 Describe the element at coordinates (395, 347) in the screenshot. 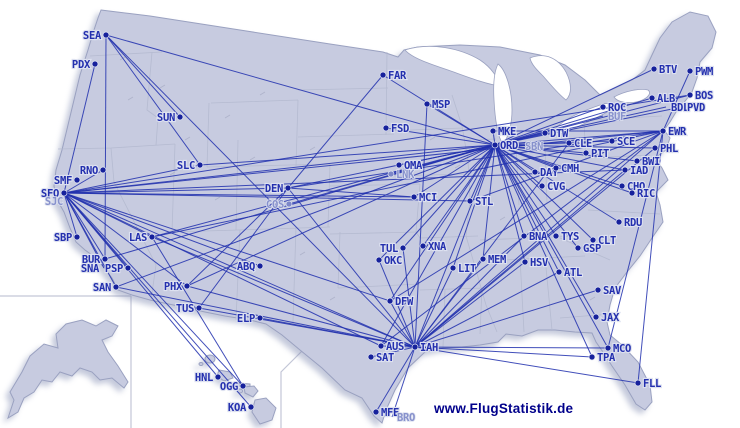

I see `airport-label-AUS: AUS` at that location.